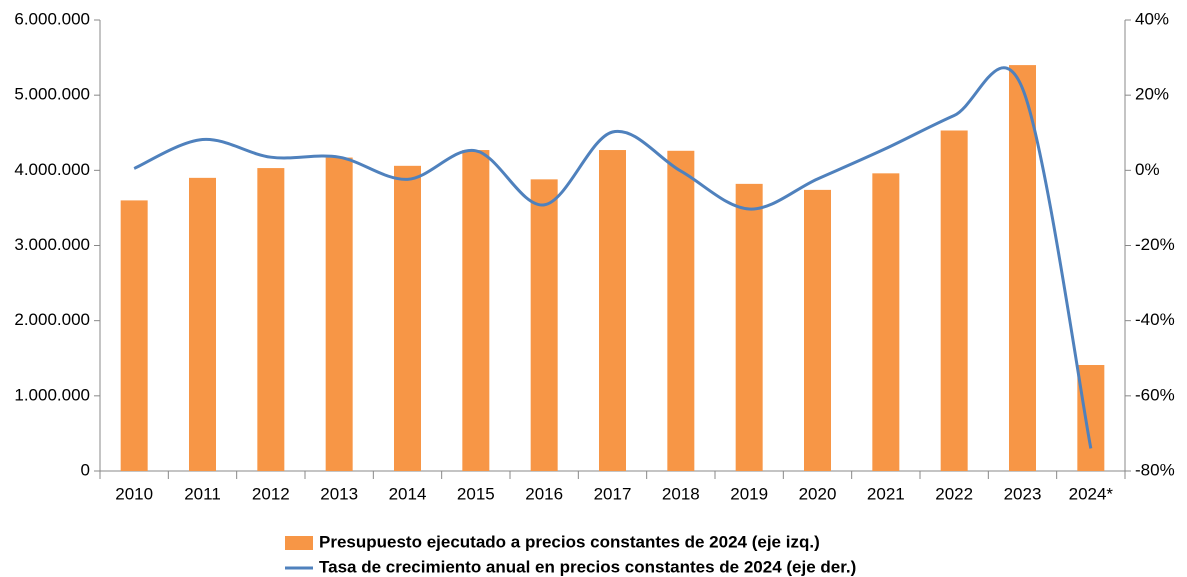  What do you see at coordinates (408, 493) in the screenshot?
I see `x-tick-label: 2014` at bounding box center [408, 493].